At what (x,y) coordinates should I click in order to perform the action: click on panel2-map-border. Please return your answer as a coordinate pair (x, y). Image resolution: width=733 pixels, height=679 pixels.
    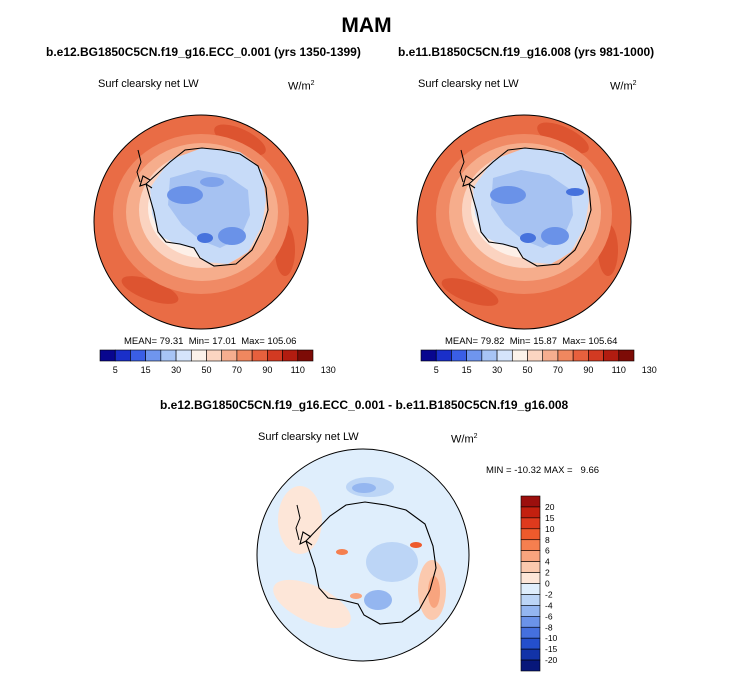
    Looking at the image, I should click on (524, 222).